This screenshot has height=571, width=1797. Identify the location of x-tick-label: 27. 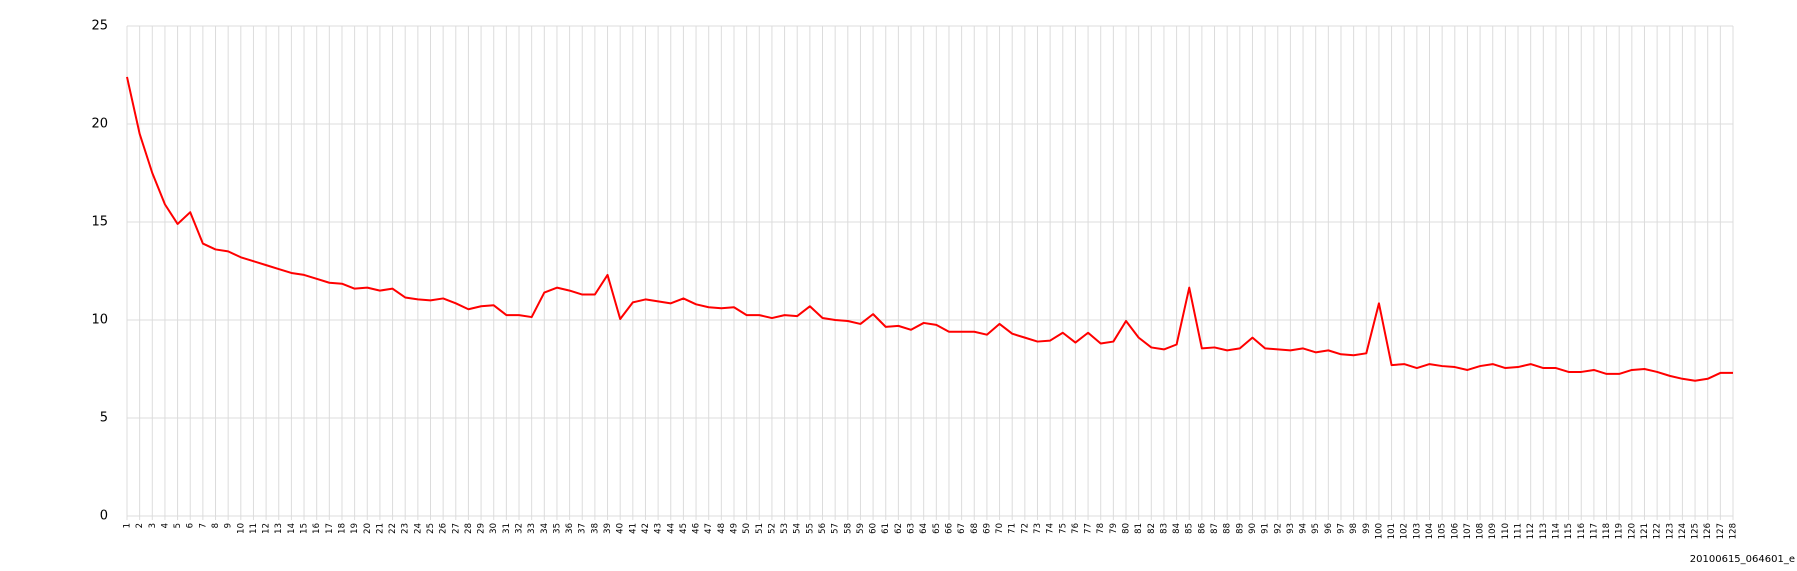
(456, 528).